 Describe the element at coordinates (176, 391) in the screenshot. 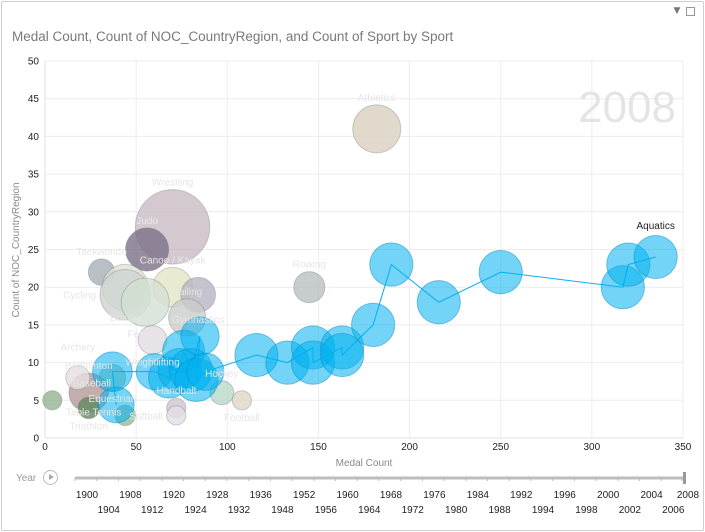

I see `bubble-label: Handball` at that location.